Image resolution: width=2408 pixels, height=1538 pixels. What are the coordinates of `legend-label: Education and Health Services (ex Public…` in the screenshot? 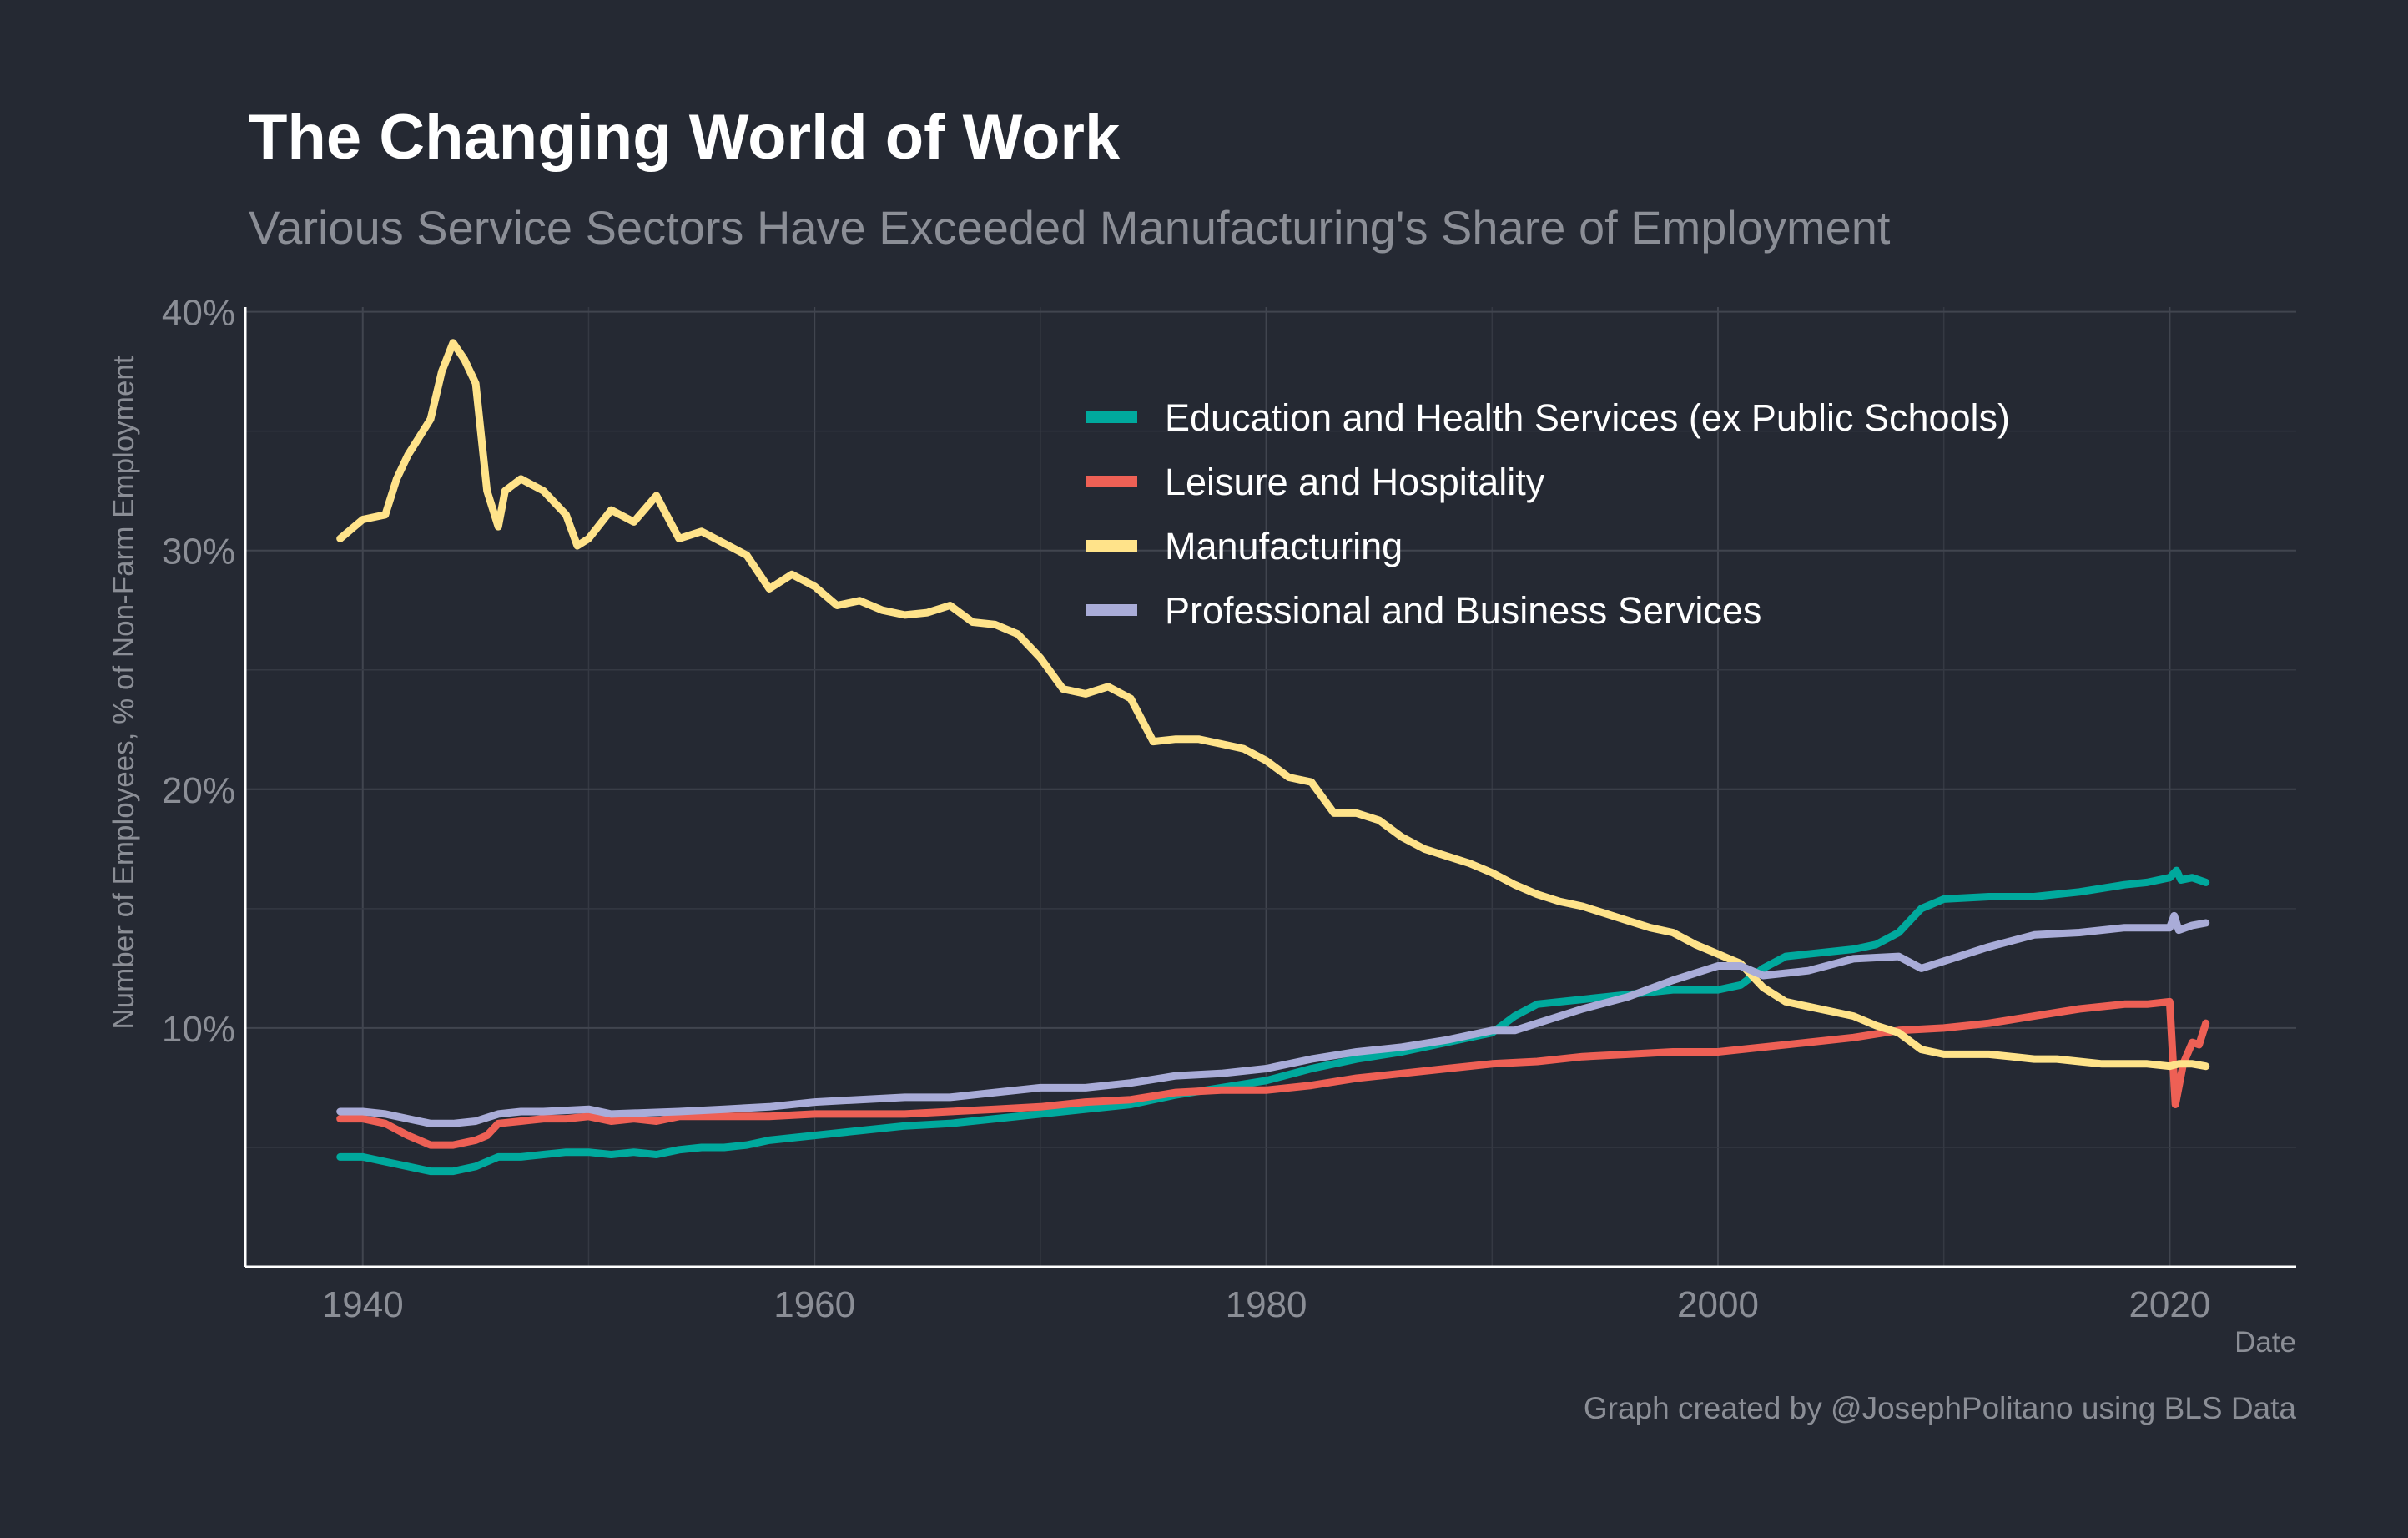 It's located at (1587, 417).